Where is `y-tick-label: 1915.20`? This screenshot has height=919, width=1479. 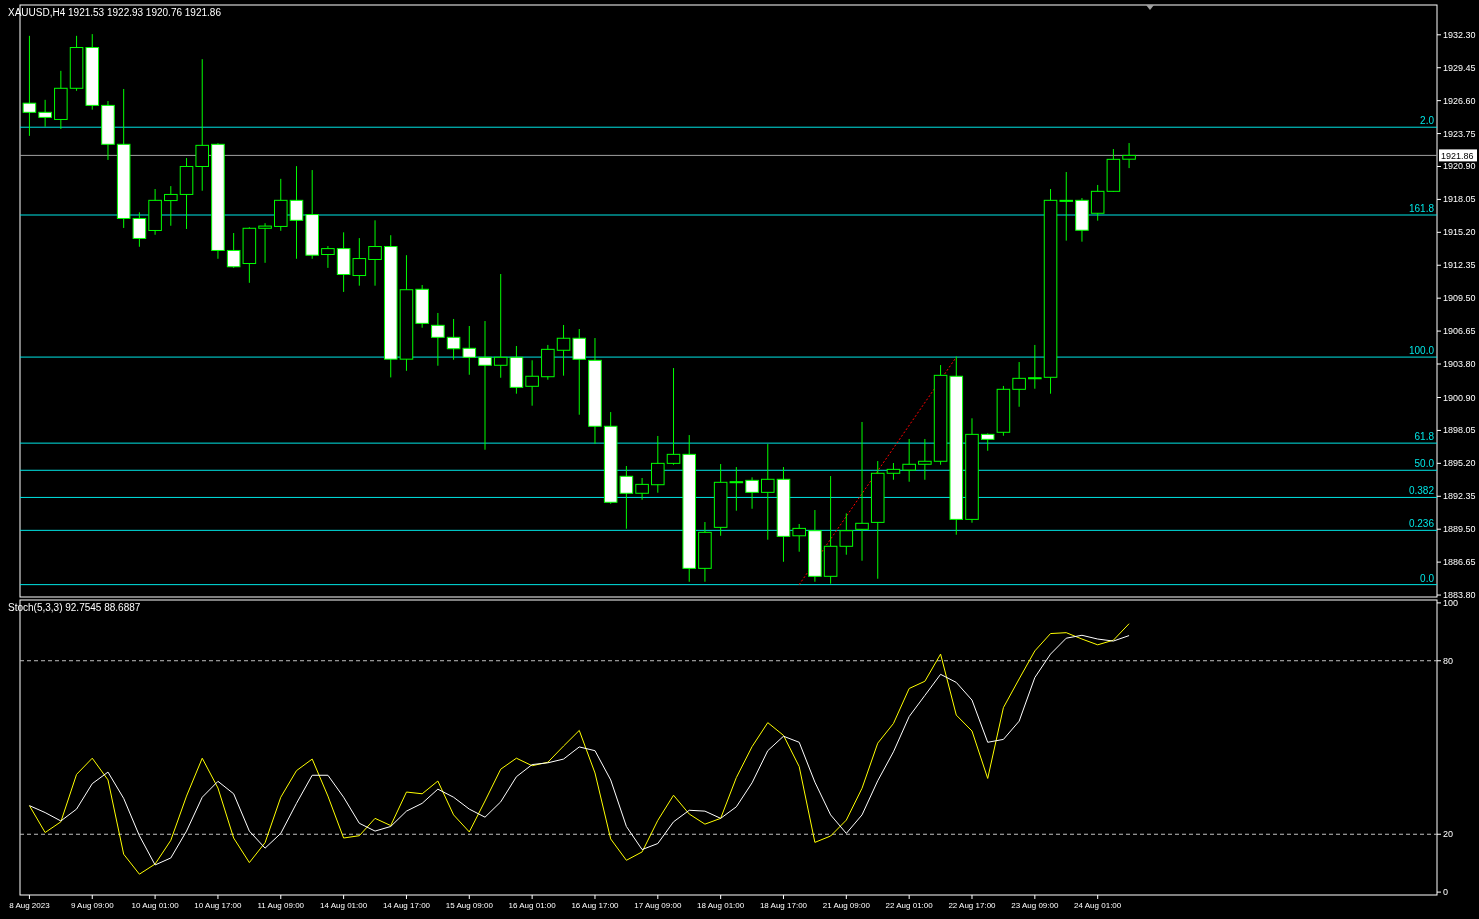 y-tick-label: 1915.20 is located at coordinates (1459, 232).